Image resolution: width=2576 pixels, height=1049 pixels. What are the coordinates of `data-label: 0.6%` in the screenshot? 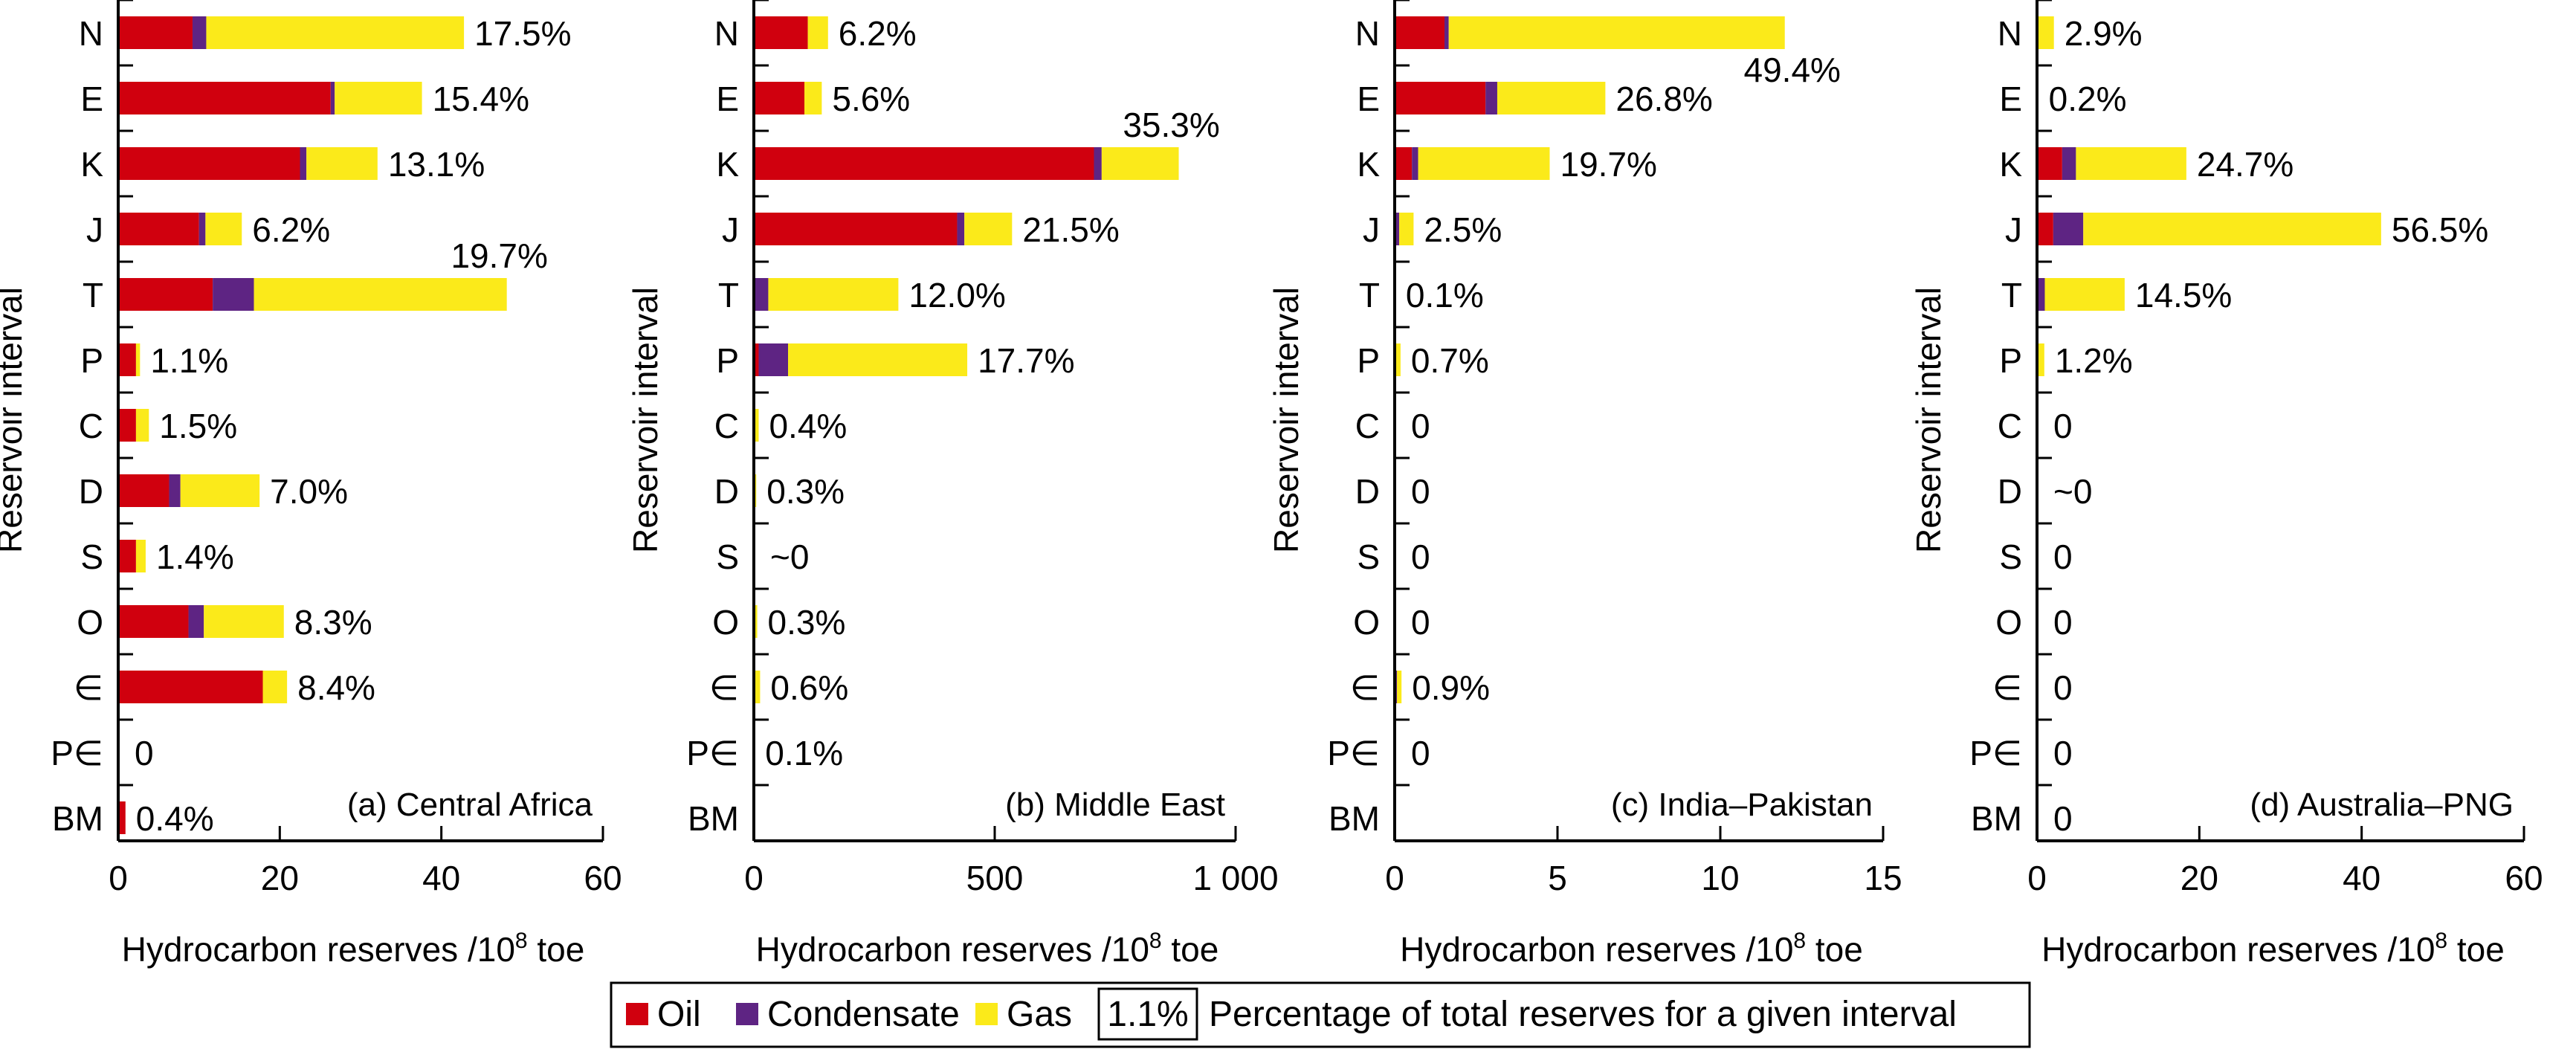 It's located at (809, 687).